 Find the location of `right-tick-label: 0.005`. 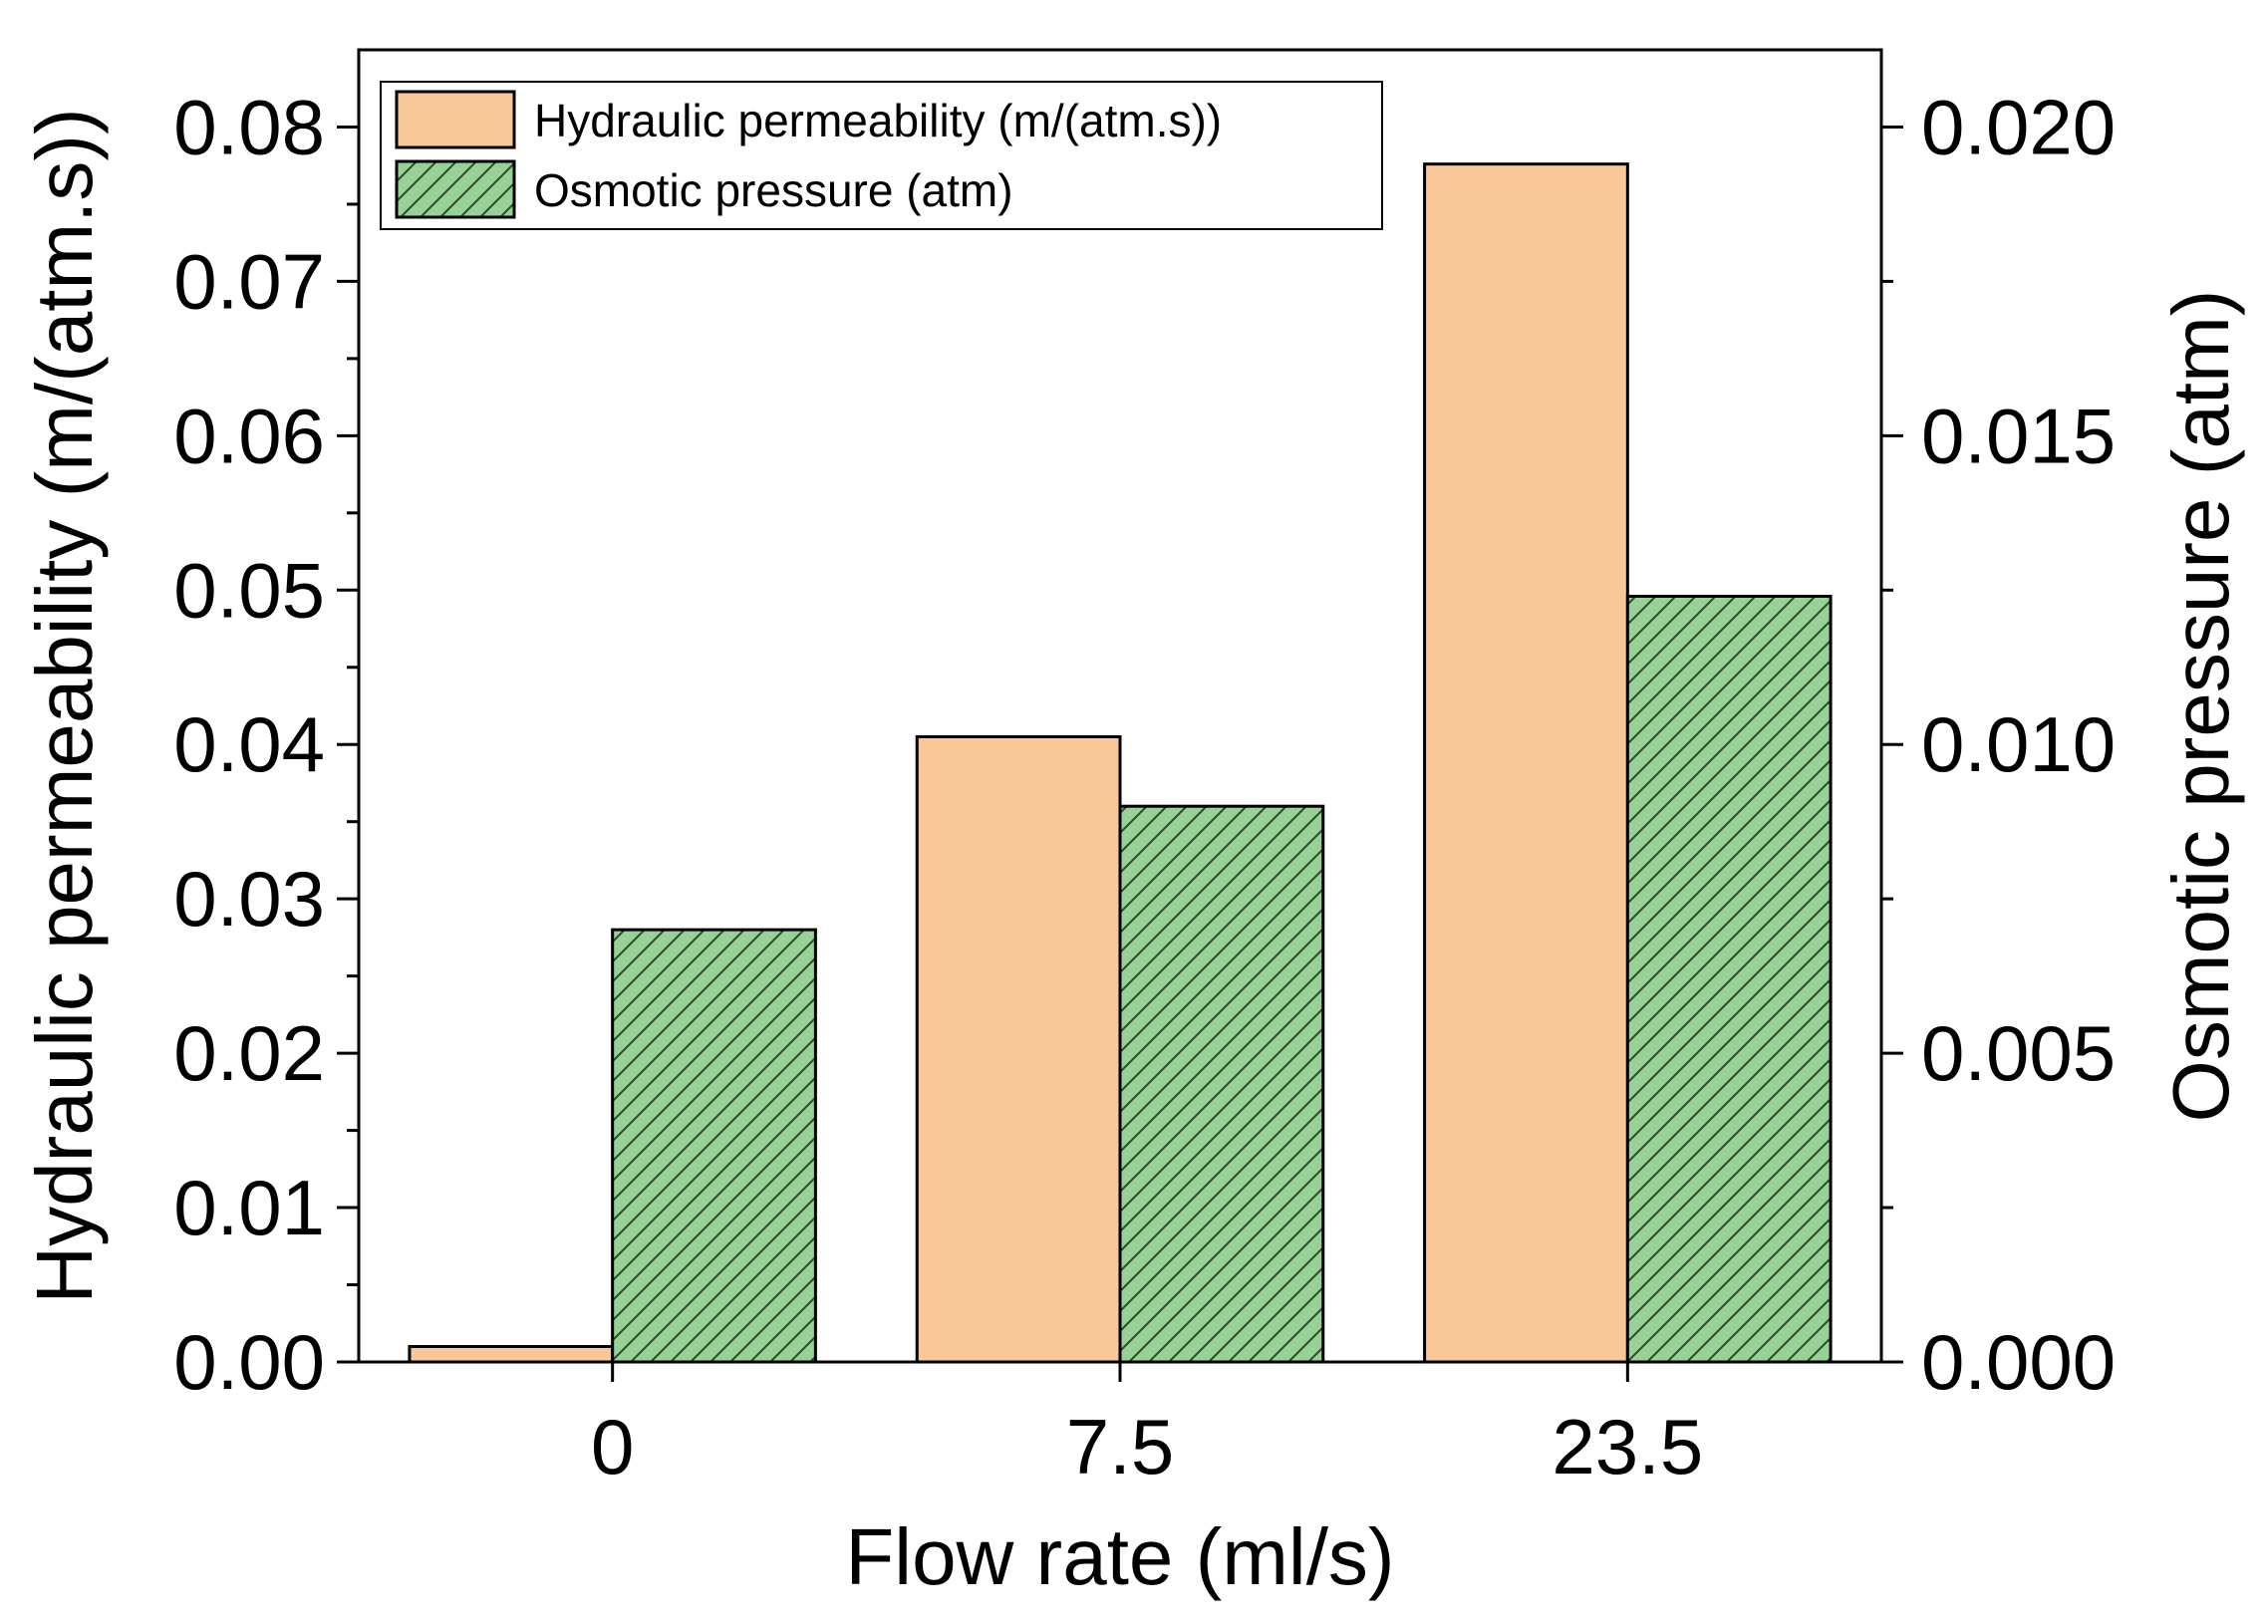

right-tick-label: 0.005 is located at coordinates (2019, 1053).